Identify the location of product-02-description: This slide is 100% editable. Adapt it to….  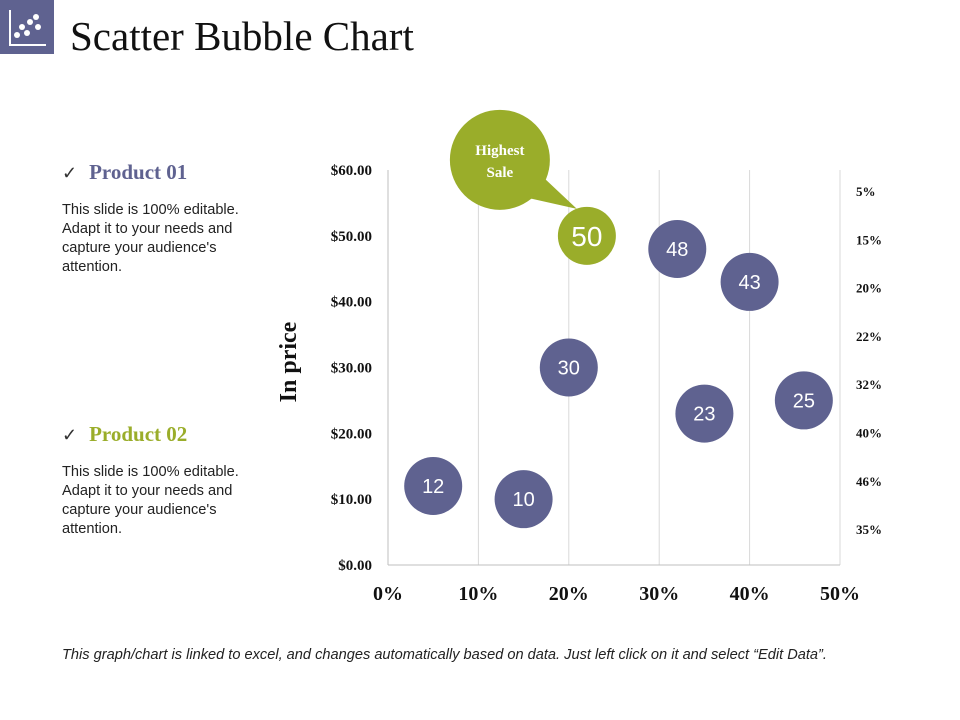
(150, 500).